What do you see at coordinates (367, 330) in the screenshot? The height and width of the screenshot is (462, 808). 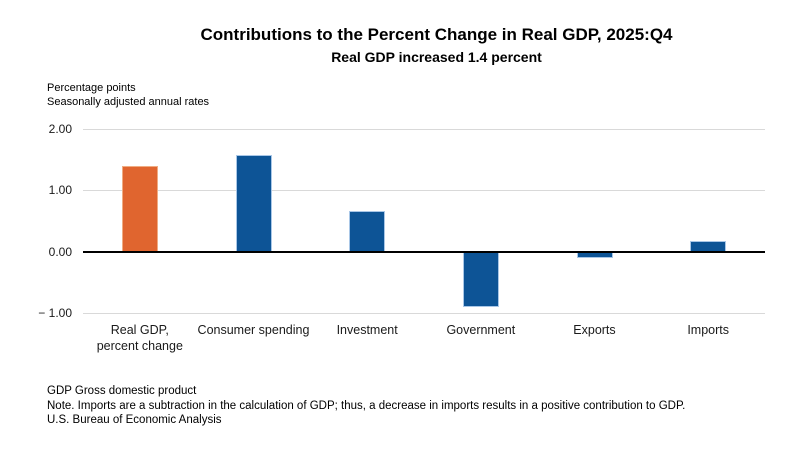 I see `x-category-label: Investment` at bounding box center [367, 330].